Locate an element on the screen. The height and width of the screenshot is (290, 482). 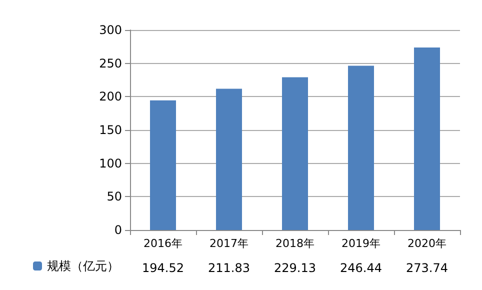
x-tick-label: 2018年 is located at coordinates (295, 243).